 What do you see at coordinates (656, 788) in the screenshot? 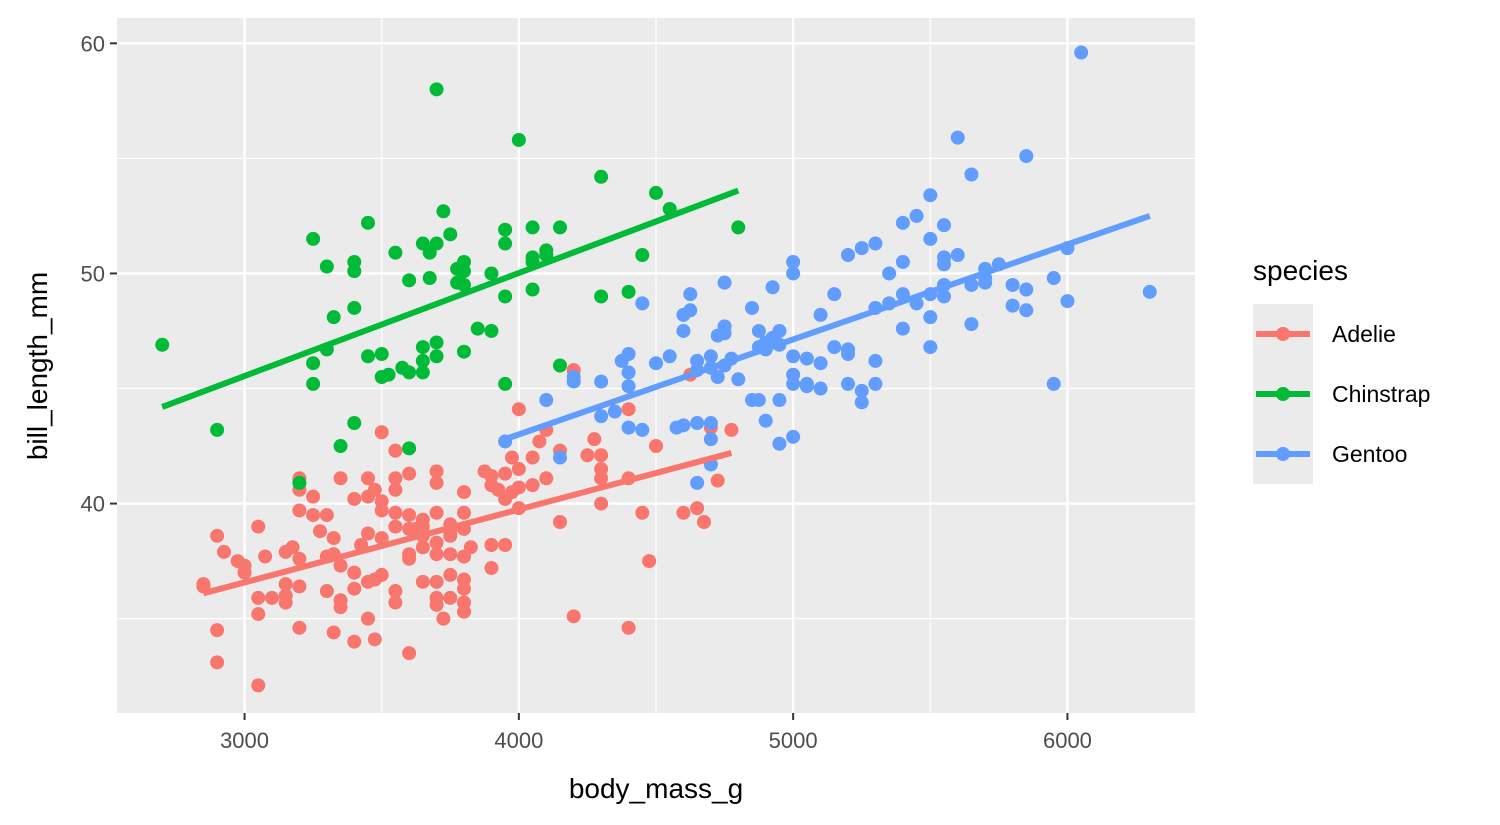
I see `x-axis-title: body_mass_g` at bounding box center [656, 788].